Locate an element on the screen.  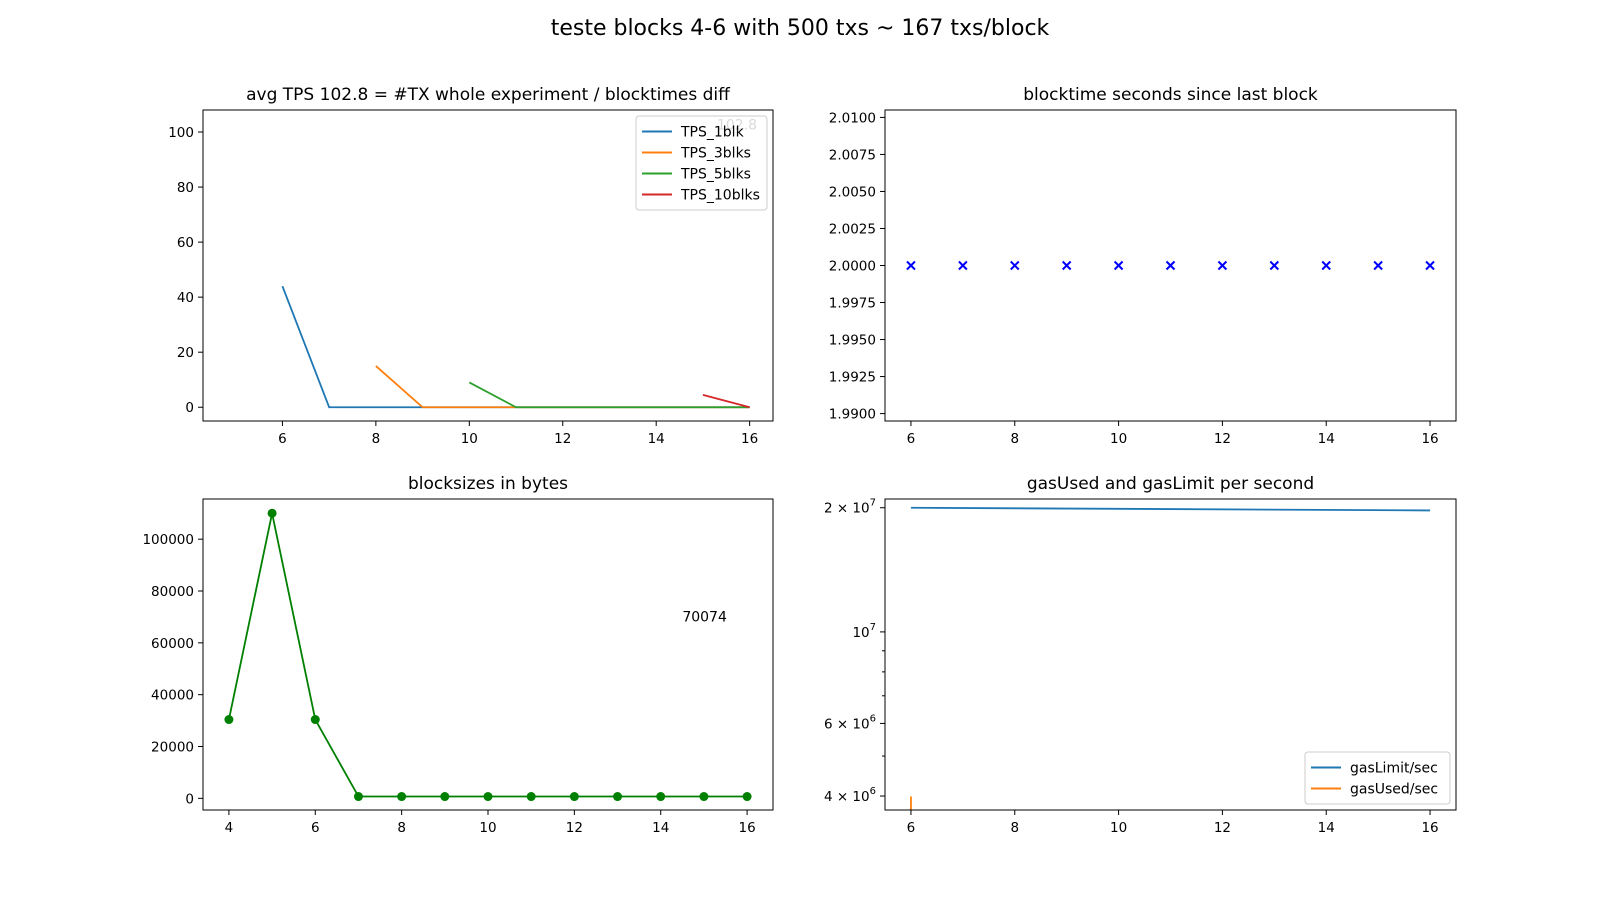
y-tick-label: 2.0050 is located at coordinates (852, 192).